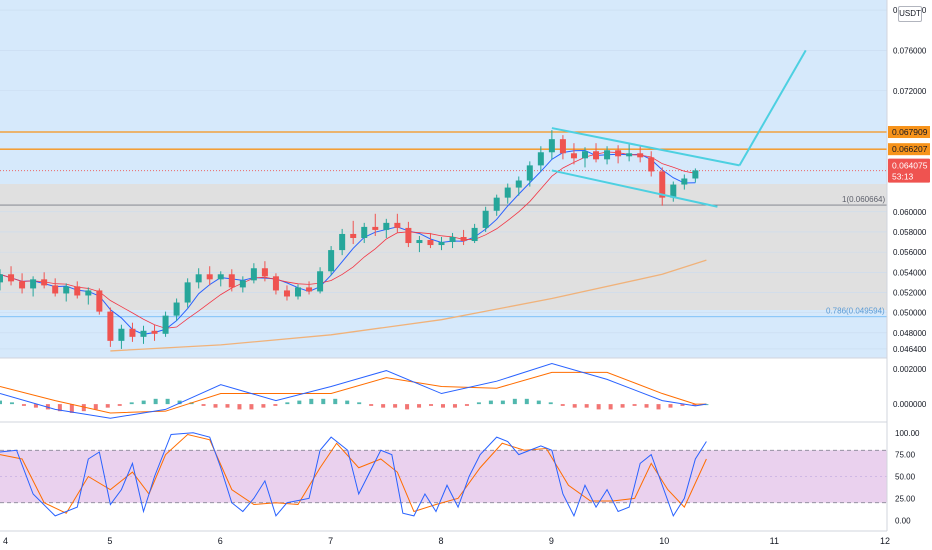  I want to click on ma-long-line, so click(408, 305).